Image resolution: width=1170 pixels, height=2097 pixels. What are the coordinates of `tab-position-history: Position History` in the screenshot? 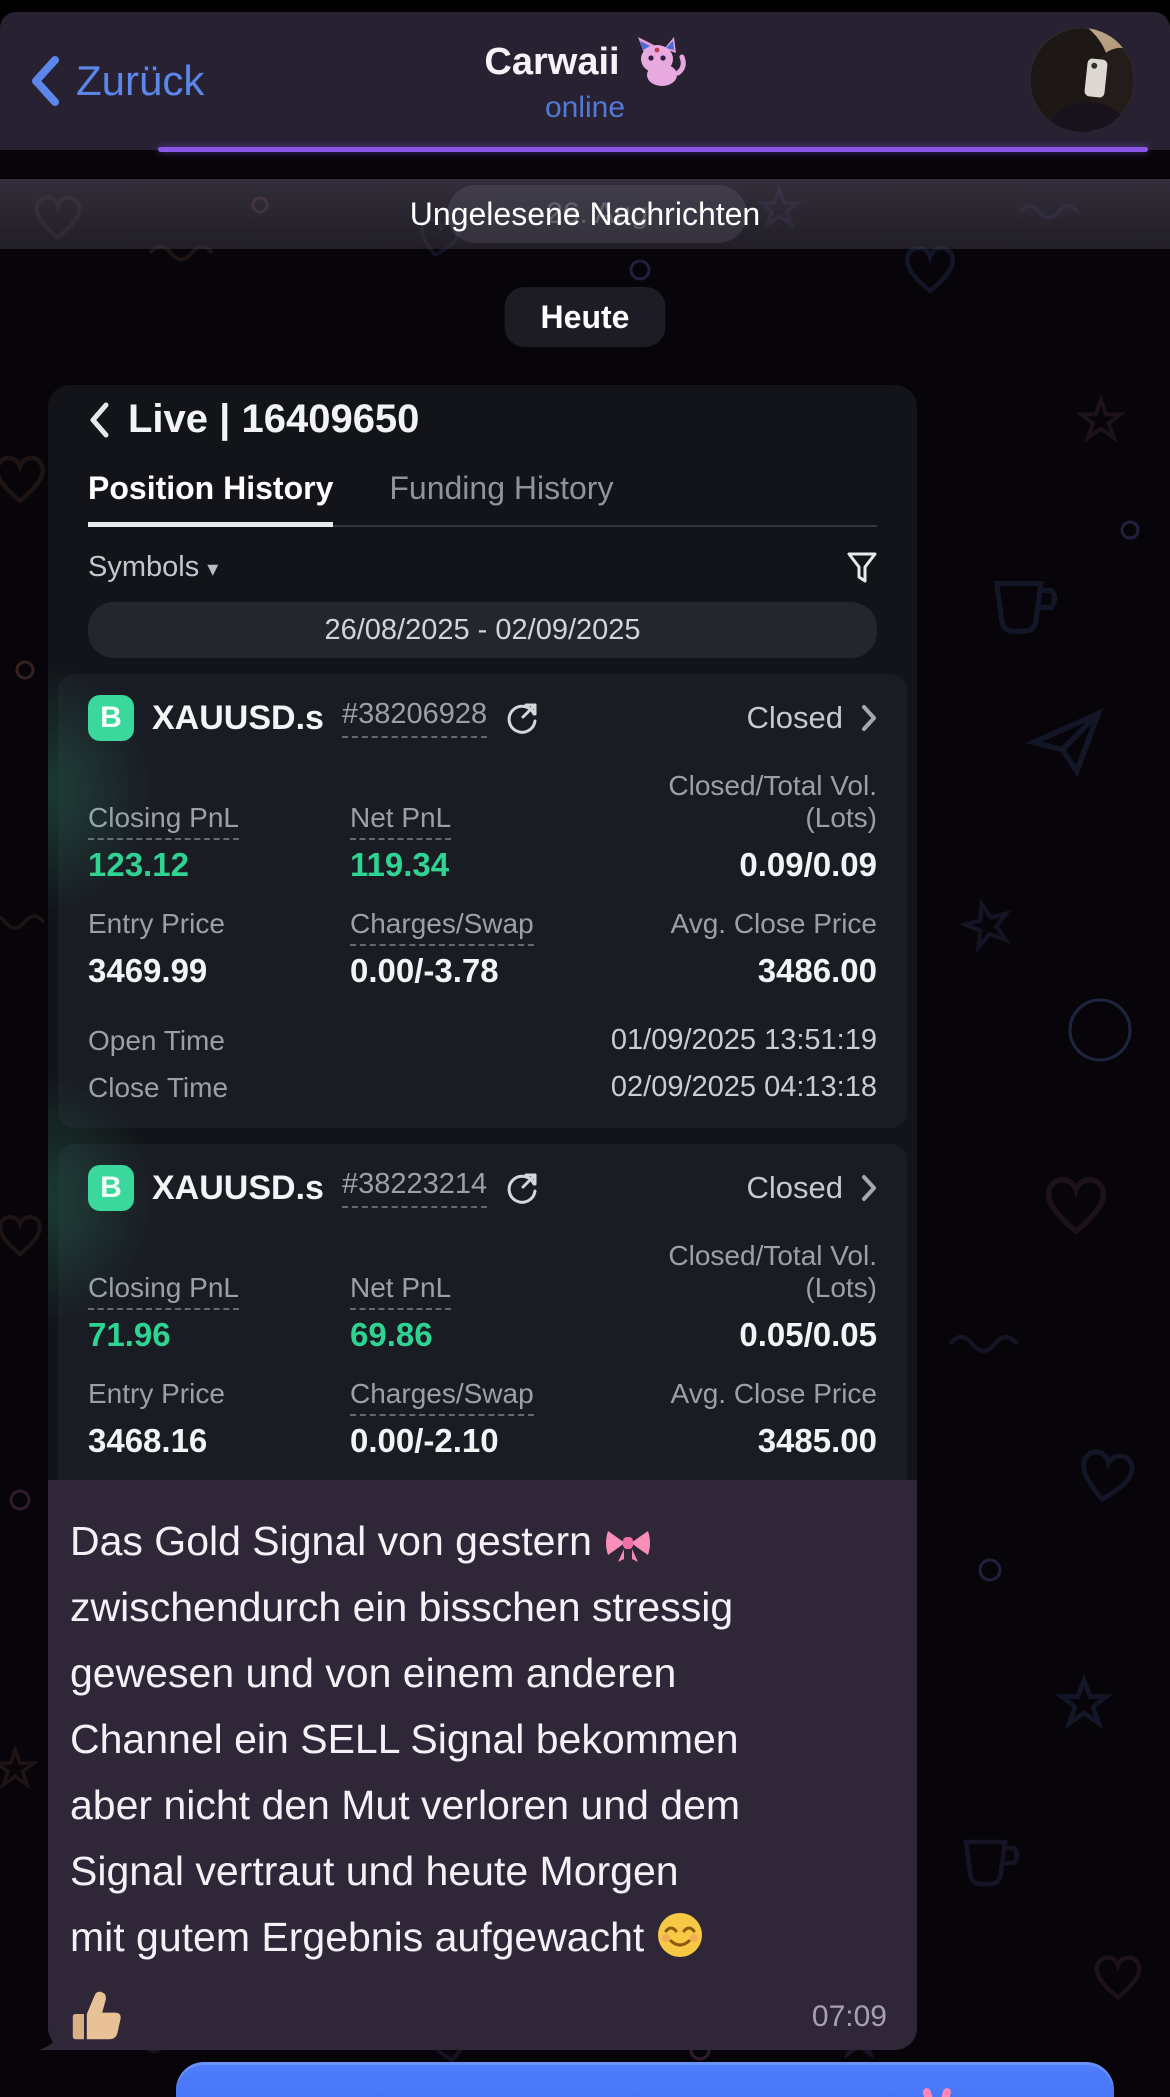 It's located at (211, 498).